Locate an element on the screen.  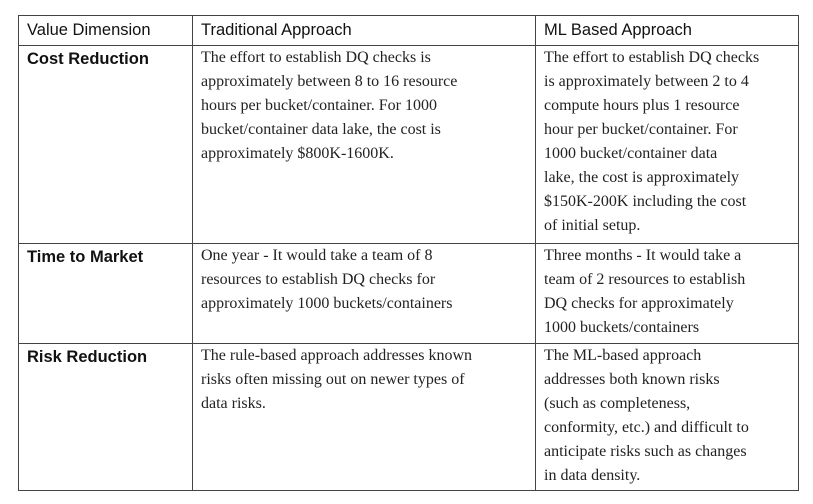
text-line: The effort to establish DQ checks is is located at coordinates (316, 57).